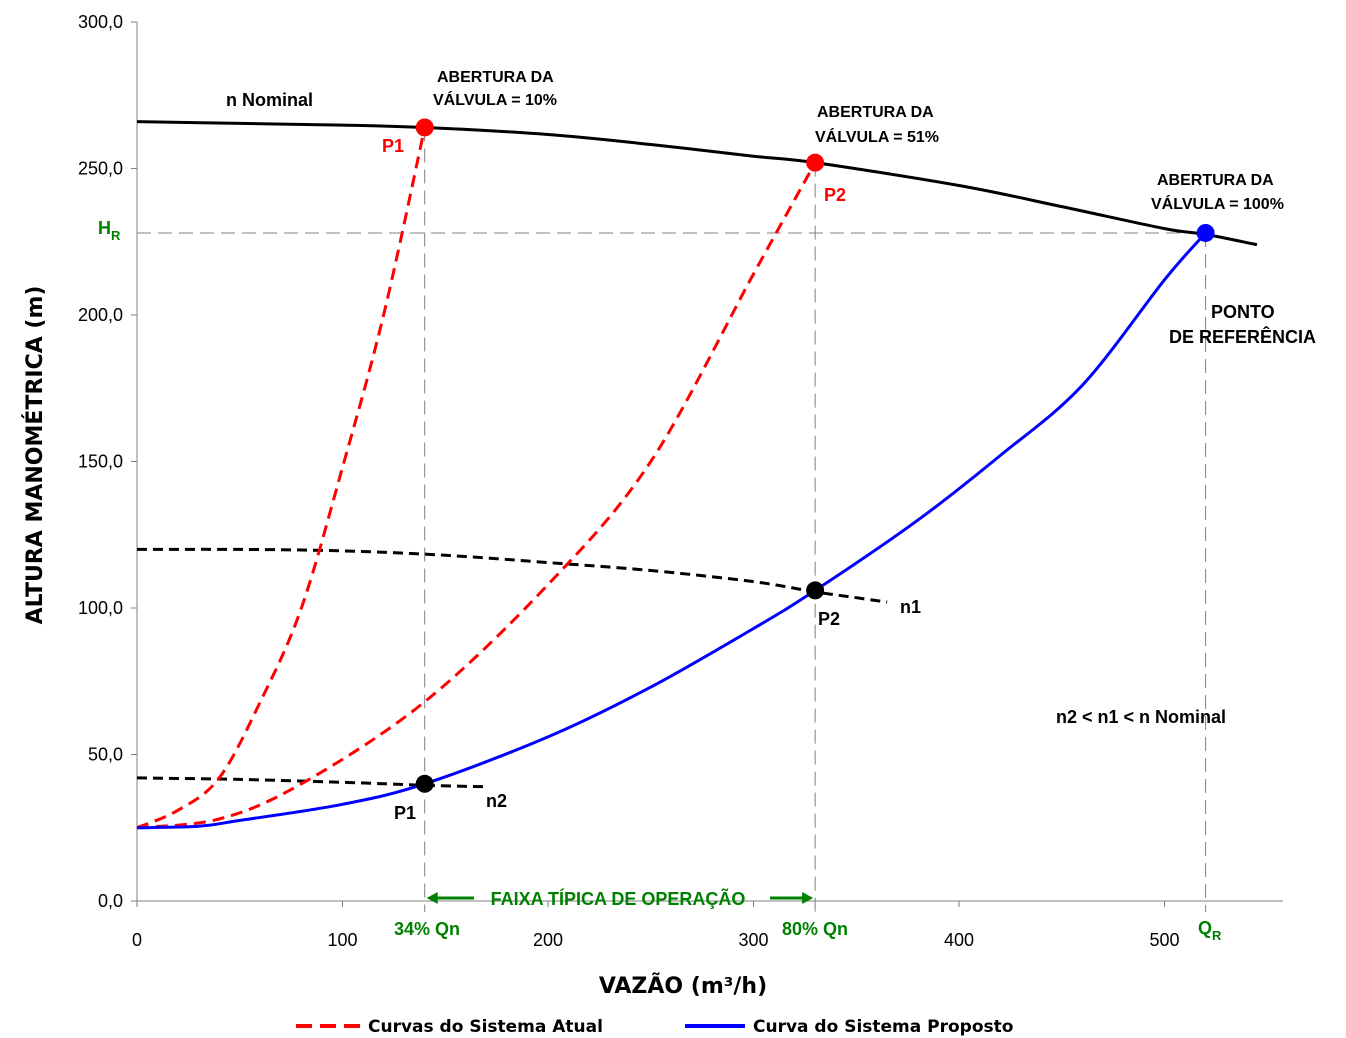 This screenshot has height=1038, width=1346. What do you see at coordinates (1243, 312) in the screenshot?
I see `reference-point-line1: PONTO` at bounding box center [1243, 312].